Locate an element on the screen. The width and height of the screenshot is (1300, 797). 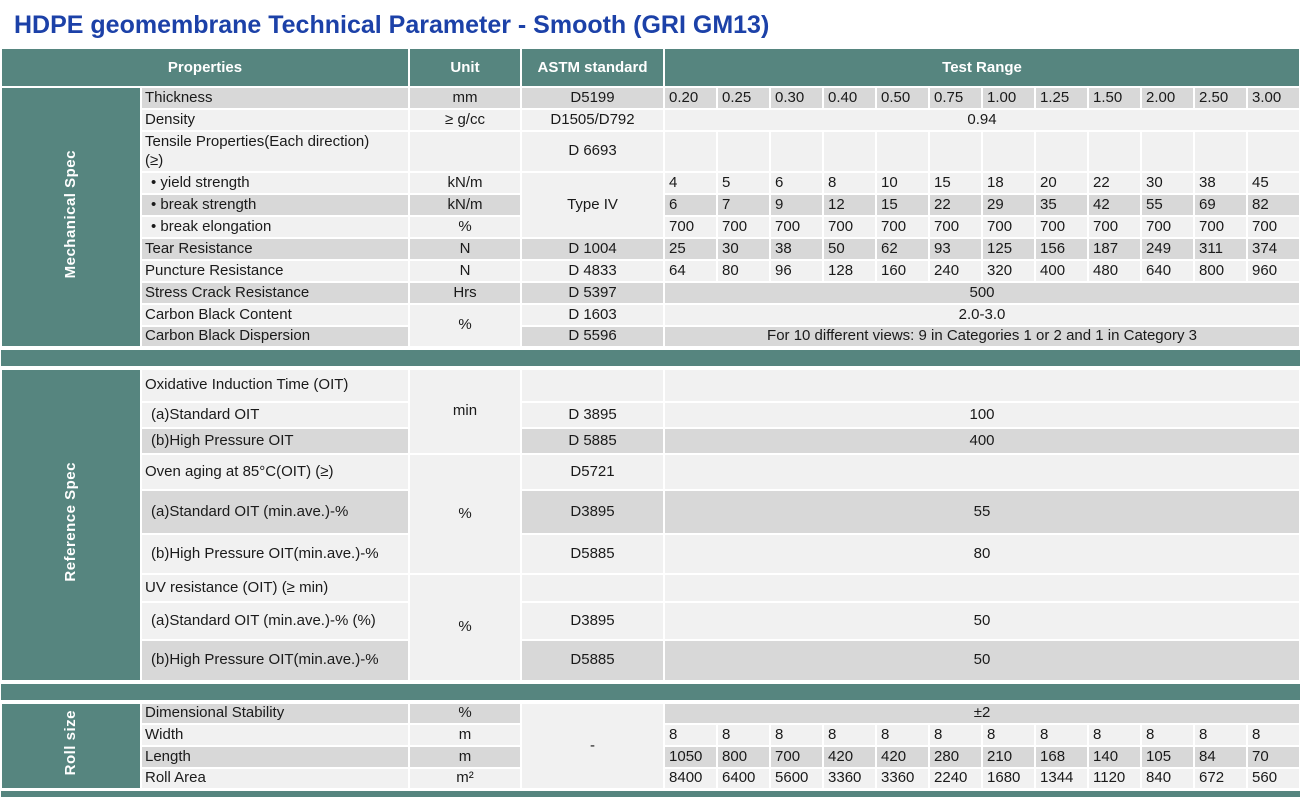
test-range-span-cell: 500 is located at coordinates (981, 293).